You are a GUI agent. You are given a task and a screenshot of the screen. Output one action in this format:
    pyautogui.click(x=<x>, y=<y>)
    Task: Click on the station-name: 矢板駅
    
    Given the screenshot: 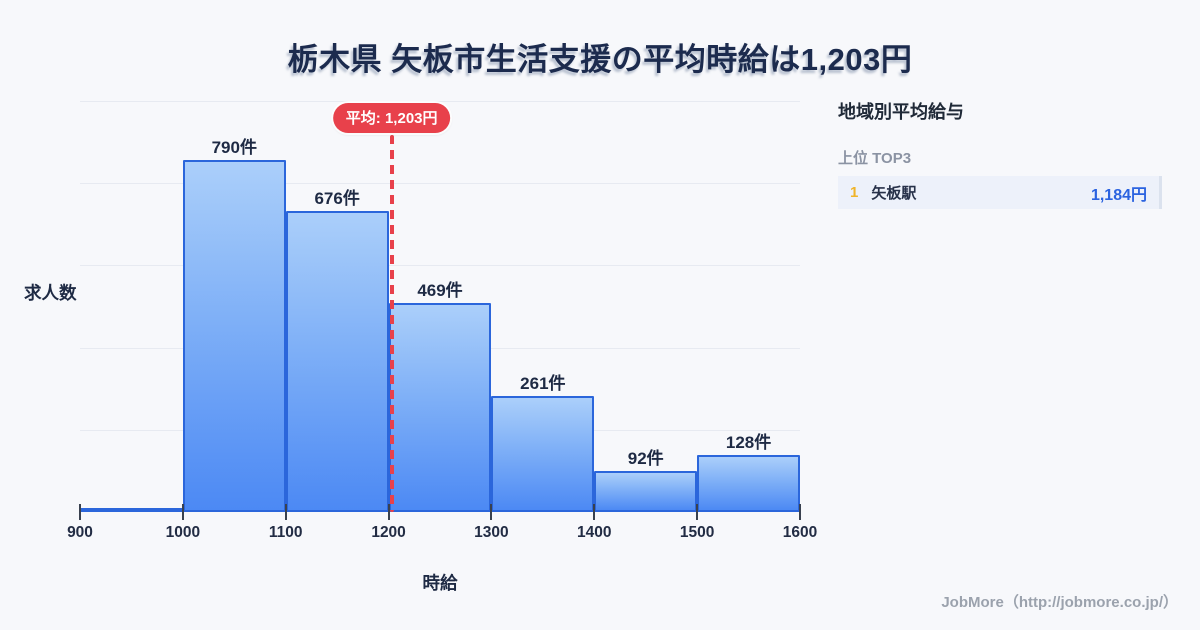 What is the action you would take?
    pyautogui.click(x=894, y=193)
    